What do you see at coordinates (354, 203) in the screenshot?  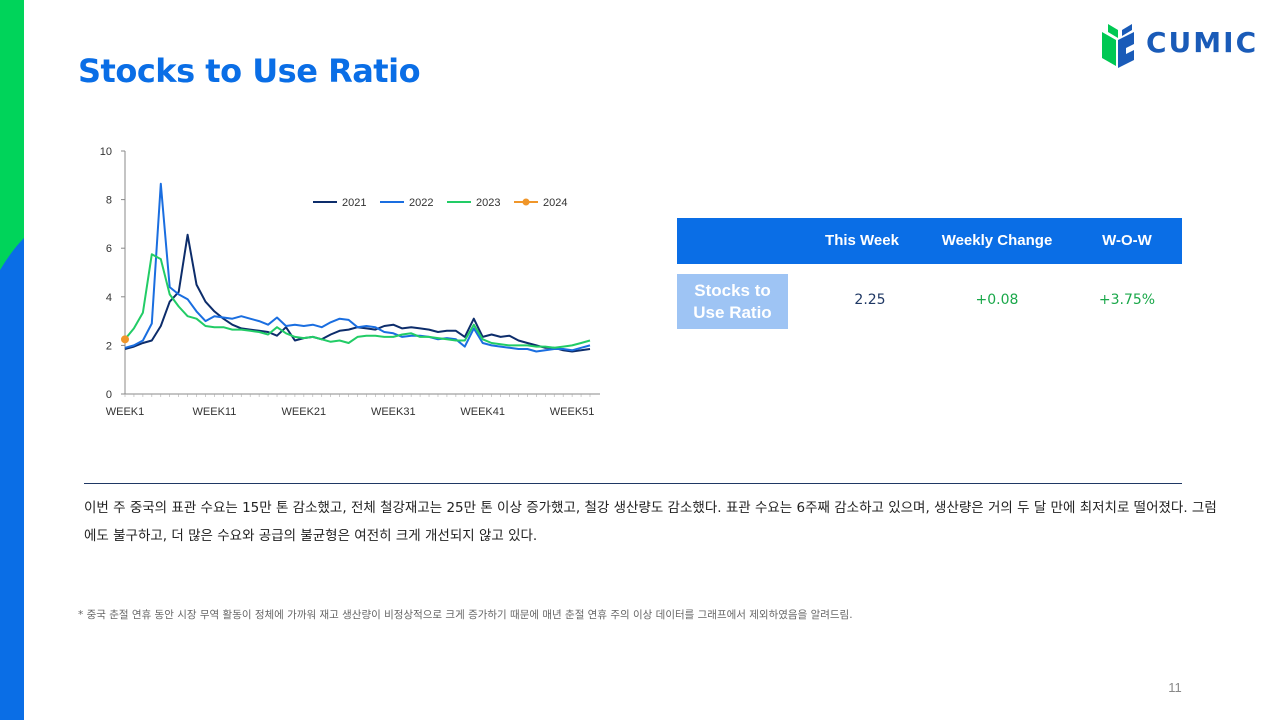 I see `legend-label: 2021` at bounding box center [354, 203].